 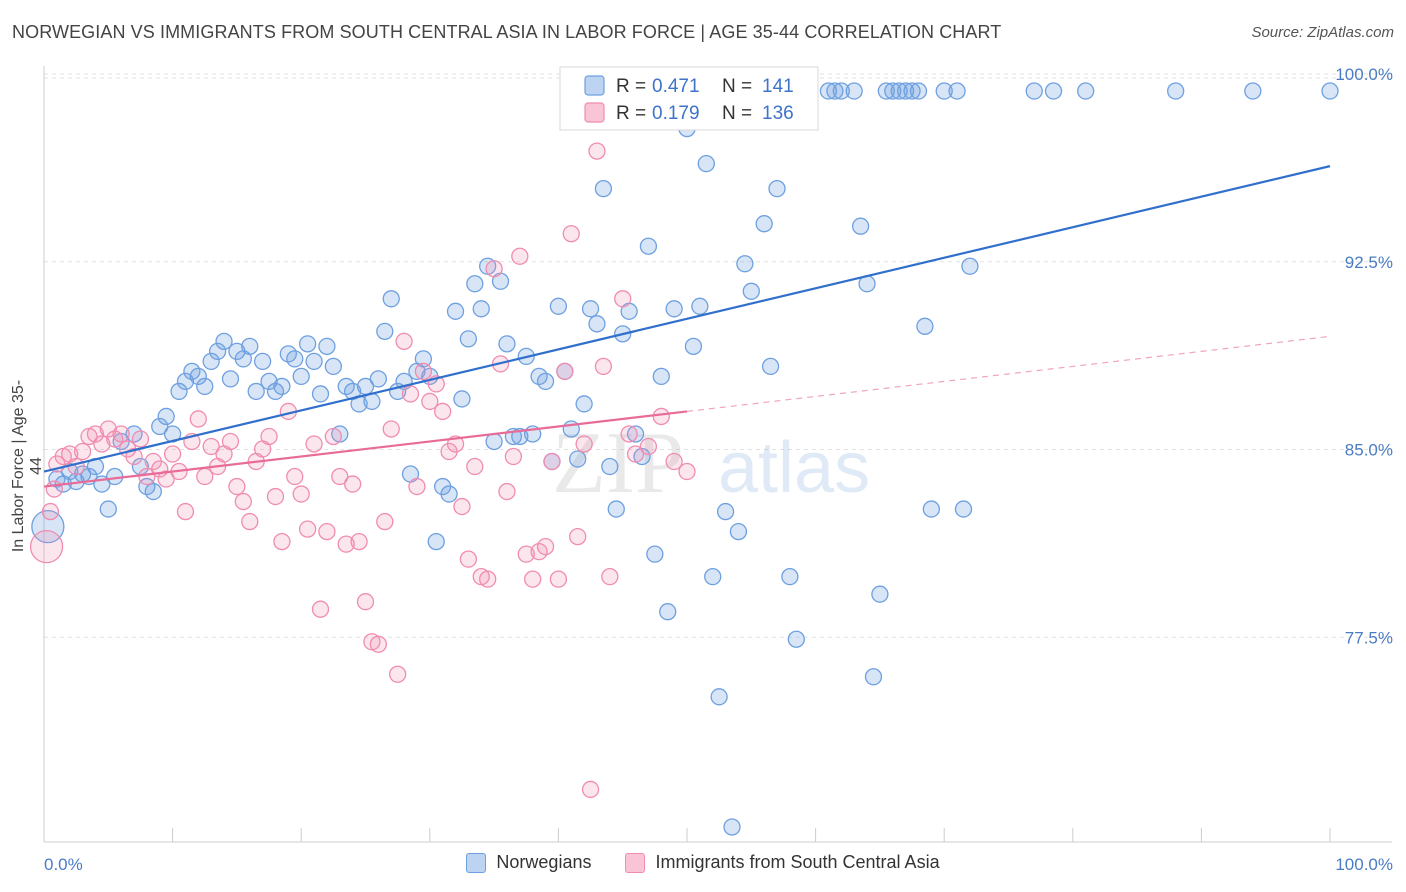 I want to click on stats-swatch-norwegians, so click(x=594, y=85).